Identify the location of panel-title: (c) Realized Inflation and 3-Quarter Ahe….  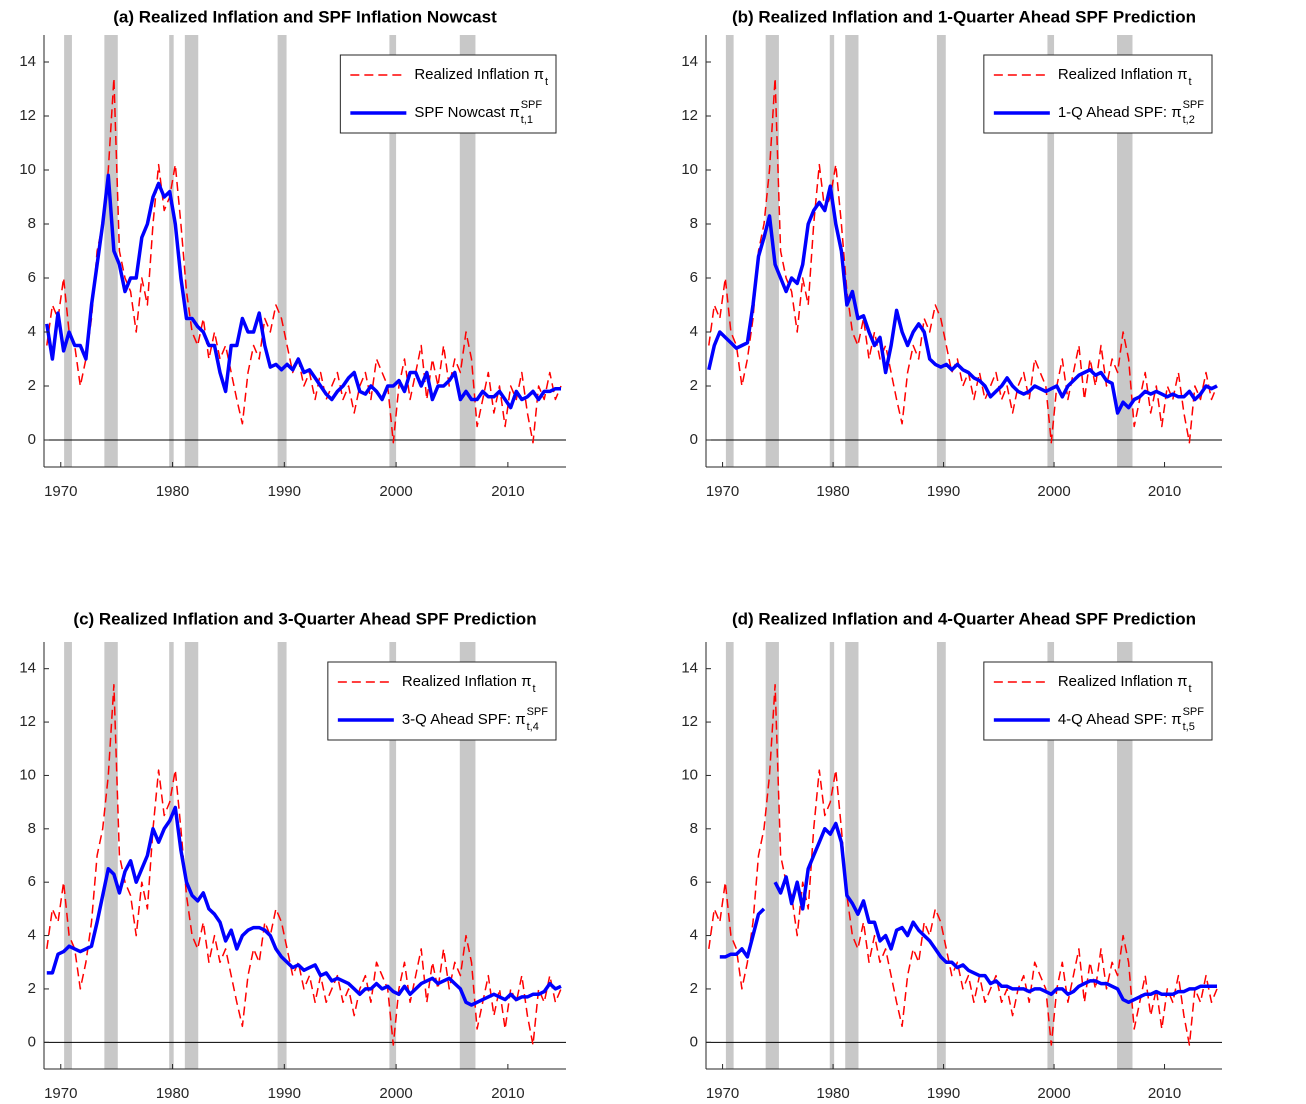
(304, 618).